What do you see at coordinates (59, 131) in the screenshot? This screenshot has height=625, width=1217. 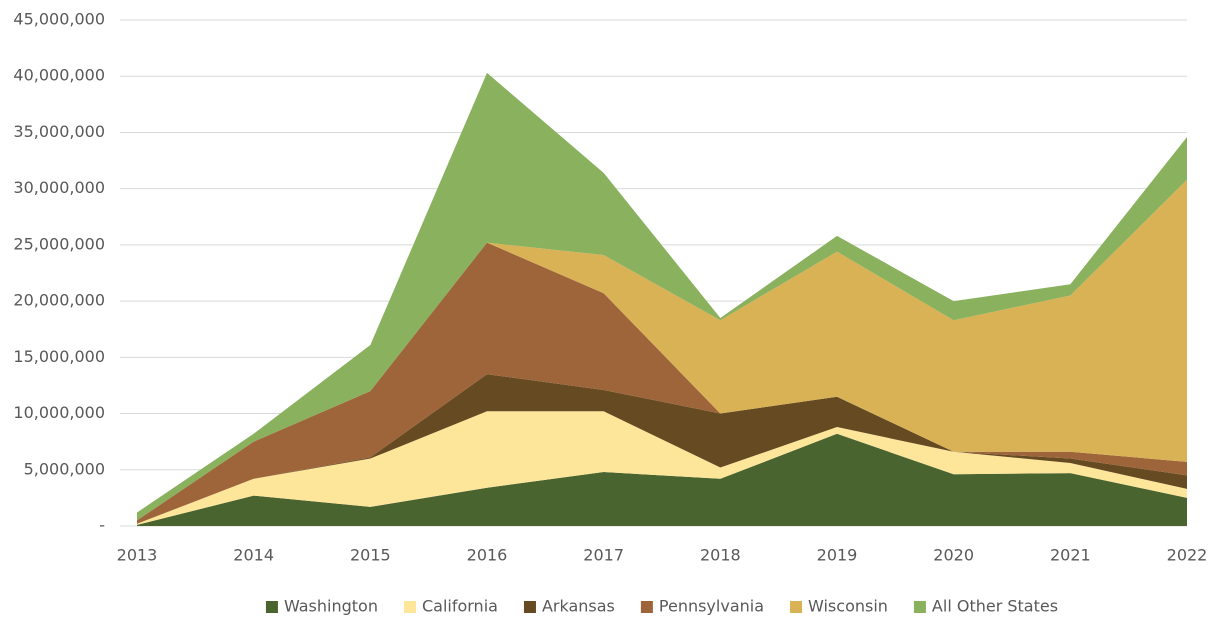 I see `y-tick-label: 35,000,000` at bounding box center [59, 131].